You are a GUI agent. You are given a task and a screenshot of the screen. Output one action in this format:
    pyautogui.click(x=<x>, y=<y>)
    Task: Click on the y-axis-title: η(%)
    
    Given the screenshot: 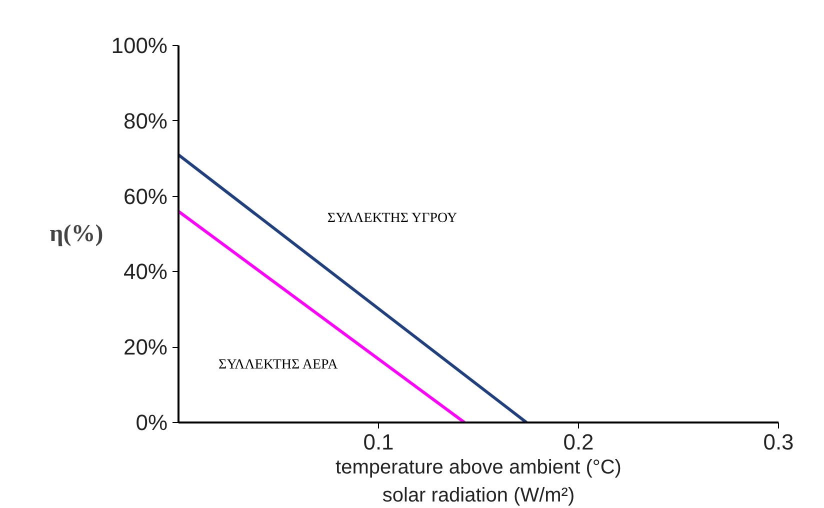 What is the action you would take?
    pyautogui.click(x=77, y=234)
    